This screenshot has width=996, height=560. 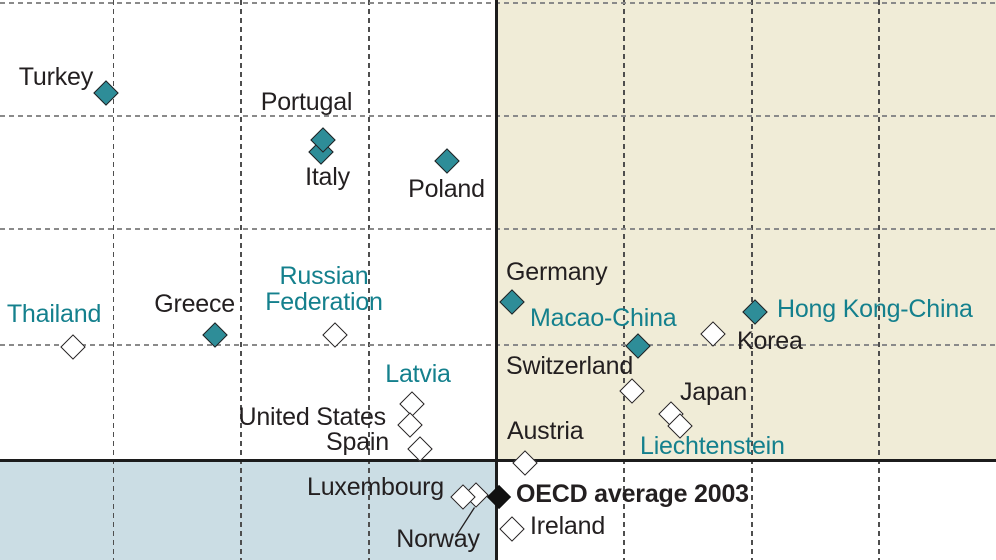 I want to click on label-switzerland: Switzerland, so click(x=570, y=366).